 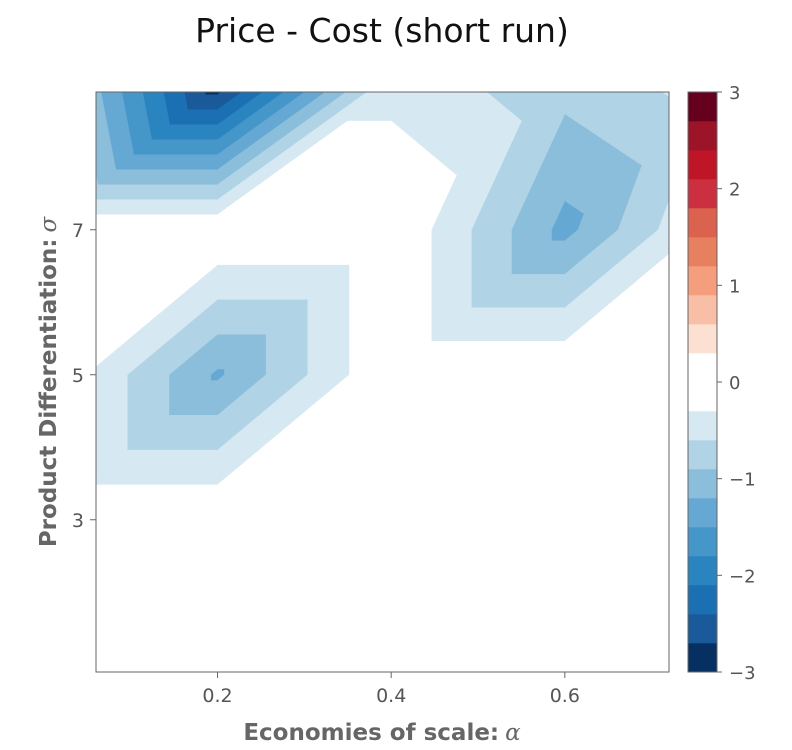 I want to click on colorbar-ticks: −3 −2 −1 0 1 2 3, so click(x=736, y=383).